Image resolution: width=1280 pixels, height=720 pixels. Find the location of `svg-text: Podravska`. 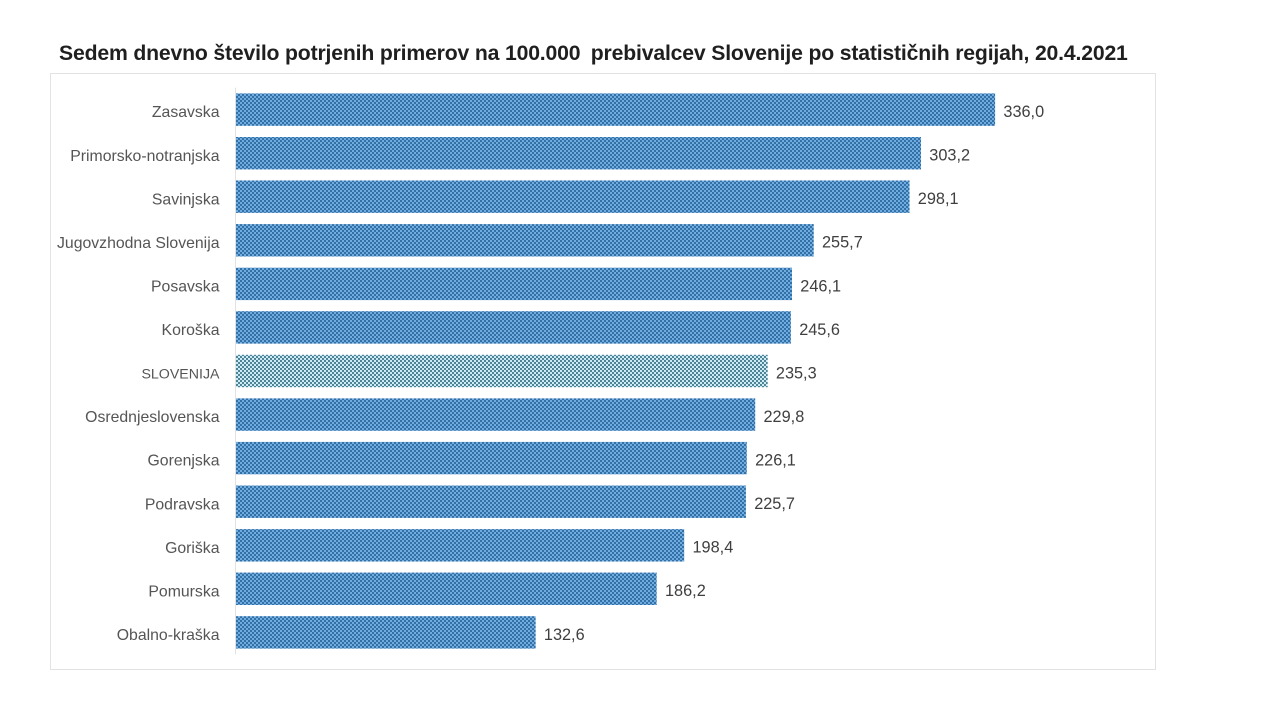

svg-text: Podravska is located at coordinates (182, 504).